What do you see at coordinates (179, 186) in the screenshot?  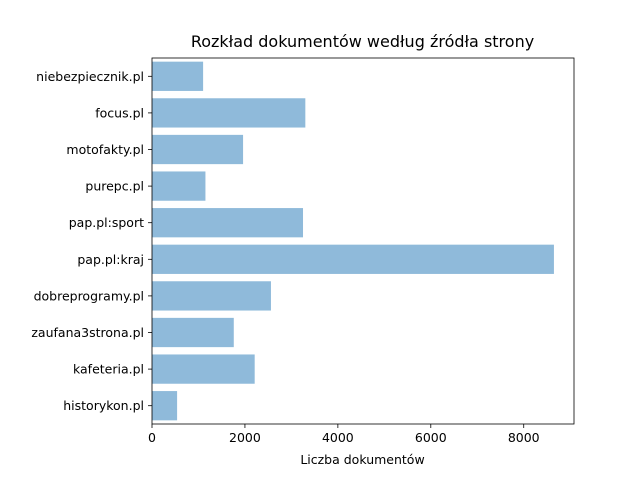 I see `bar-purepc-pl` at bounding box center [179, 186].